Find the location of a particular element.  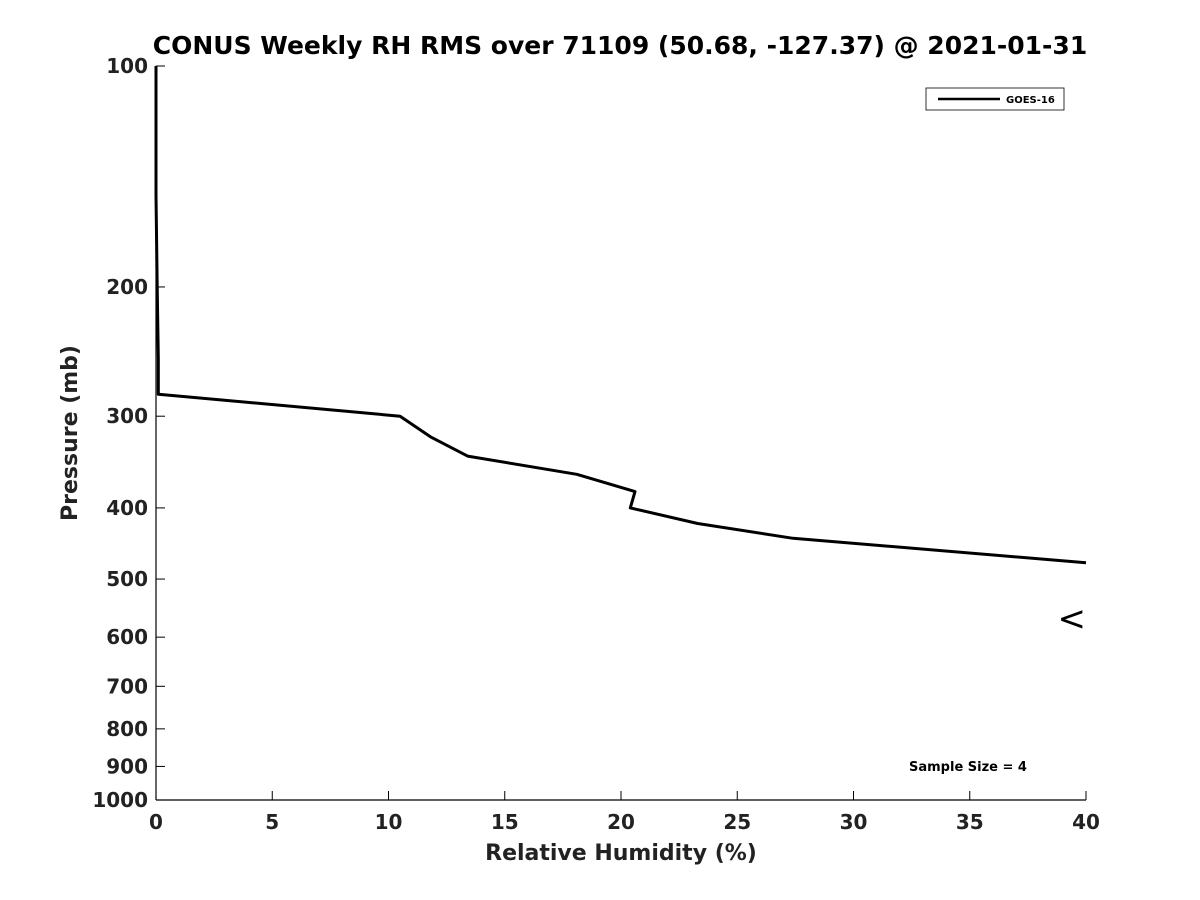

y-tick-label: 400 is located at coordinates (127, 508).